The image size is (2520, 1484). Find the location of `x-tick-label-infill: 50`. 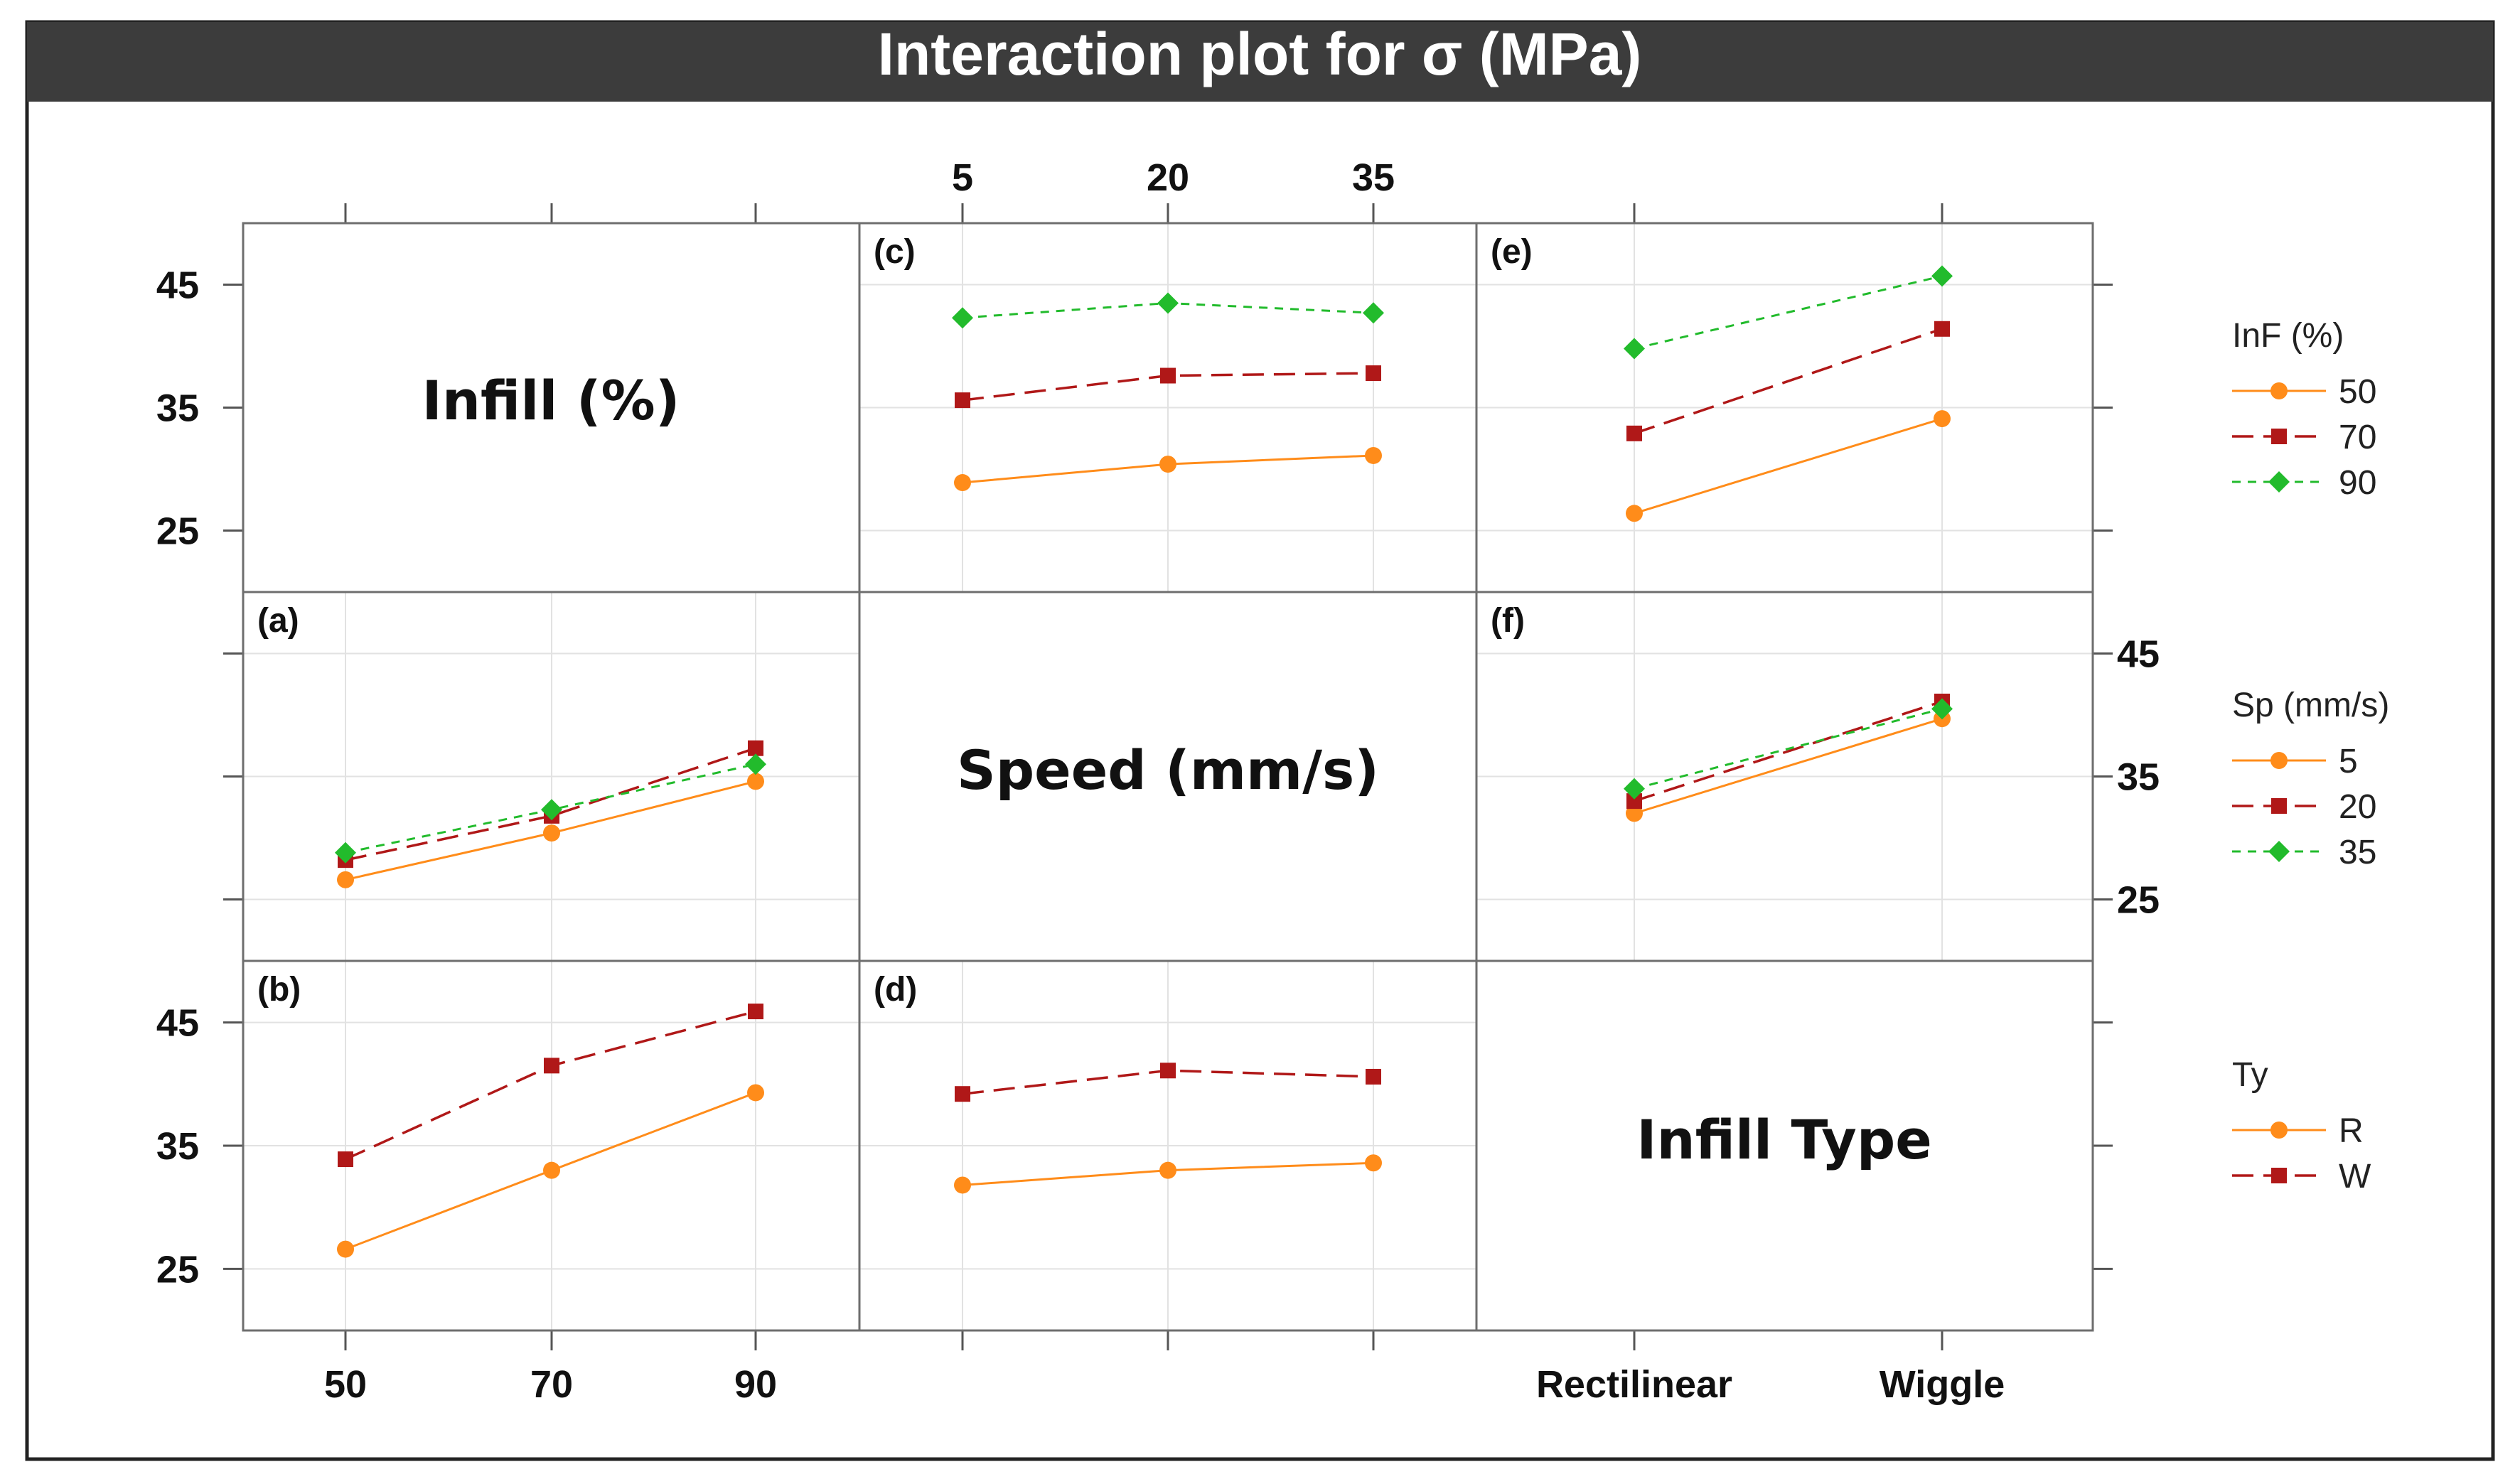

x-tick-label-infill: 50 is located at coordinates (346, 1385).